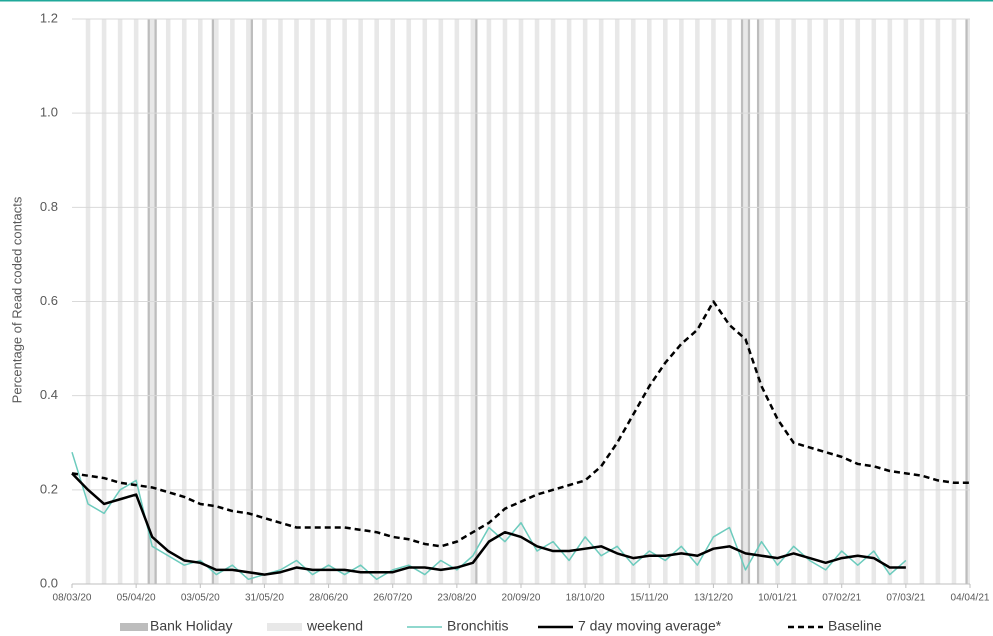 This screenshot has width=993, height=636. What do you see at coordinates (970, 598) in the screenshot?
I see `x-tick-label: 04/04/21` at bounding box center [970, 598].